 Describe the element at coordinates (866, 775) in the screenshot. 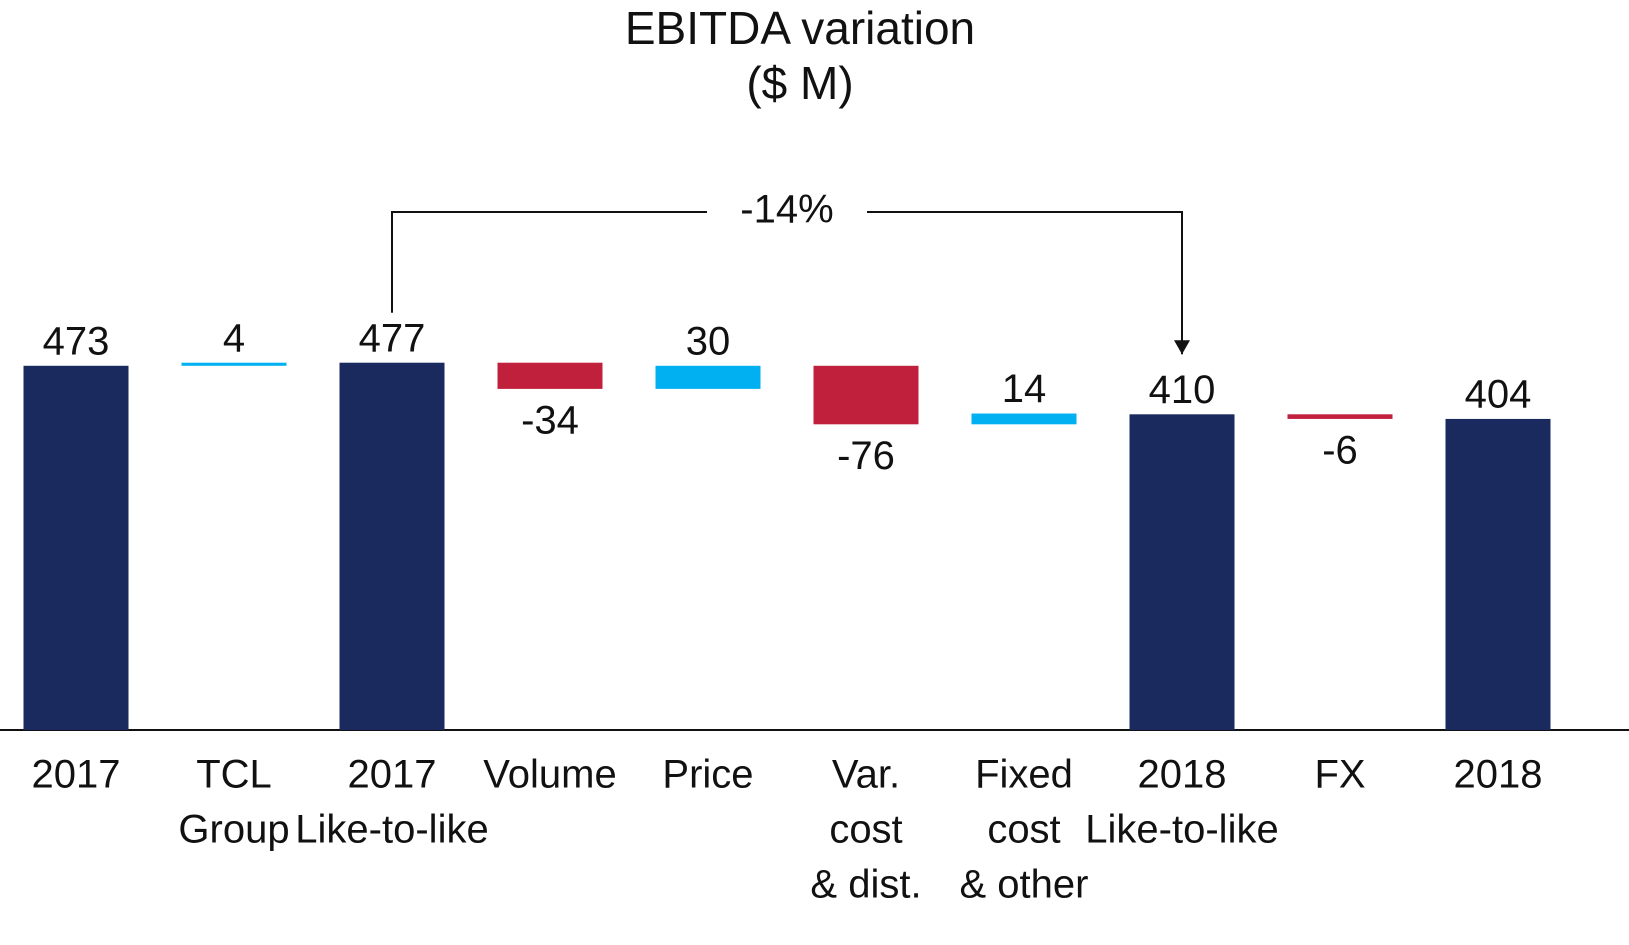

I see `x-tick-label: Var.` at that location.